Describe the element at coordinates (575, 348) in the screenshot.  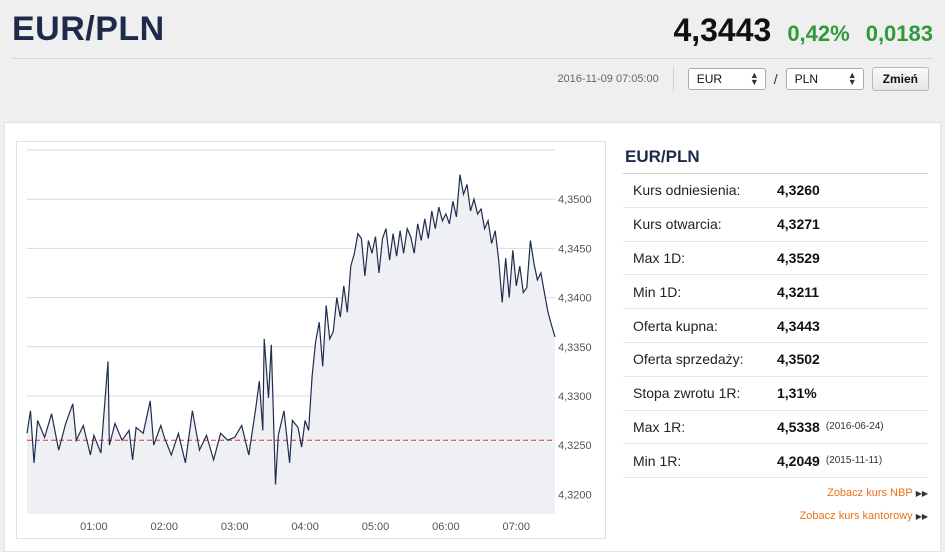
I see `y-tick-label: 4,3350` at that location.